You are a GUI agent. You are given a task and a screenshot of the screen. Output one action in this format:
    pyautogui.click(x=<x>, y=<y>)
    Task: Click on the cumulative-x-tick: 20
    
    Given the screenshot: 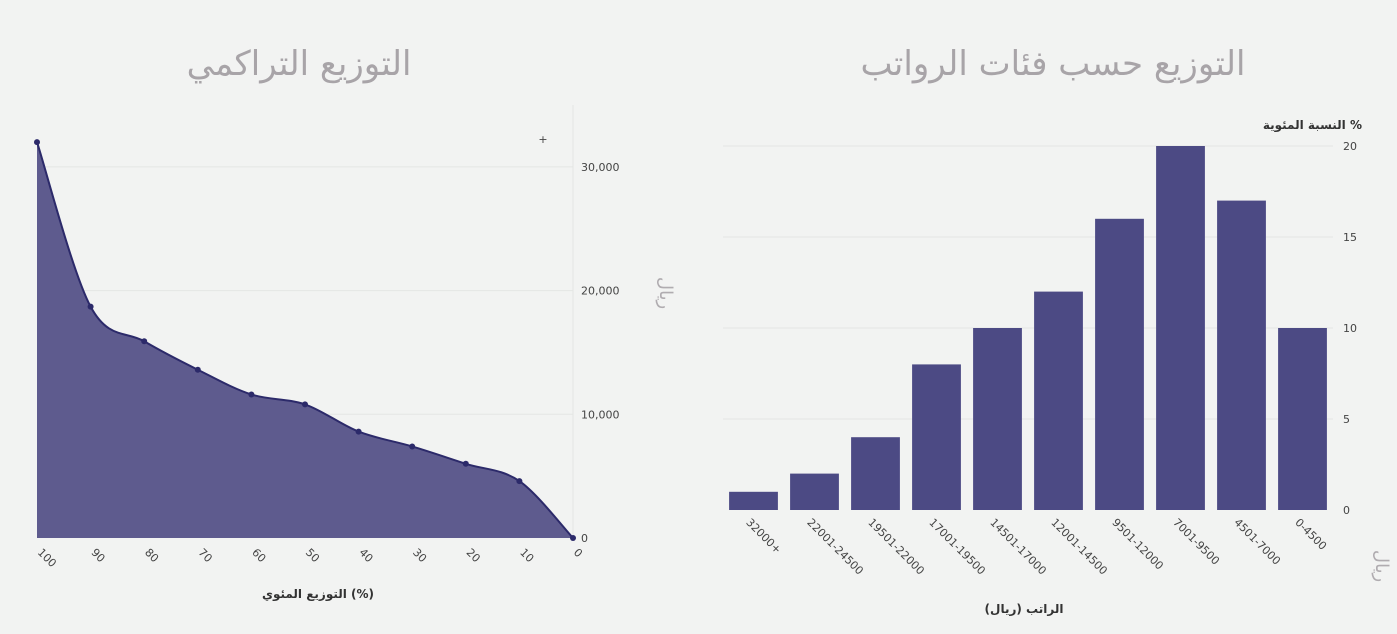 What is the action you would take?
    pyautogui.click(x=473, y=555)
    